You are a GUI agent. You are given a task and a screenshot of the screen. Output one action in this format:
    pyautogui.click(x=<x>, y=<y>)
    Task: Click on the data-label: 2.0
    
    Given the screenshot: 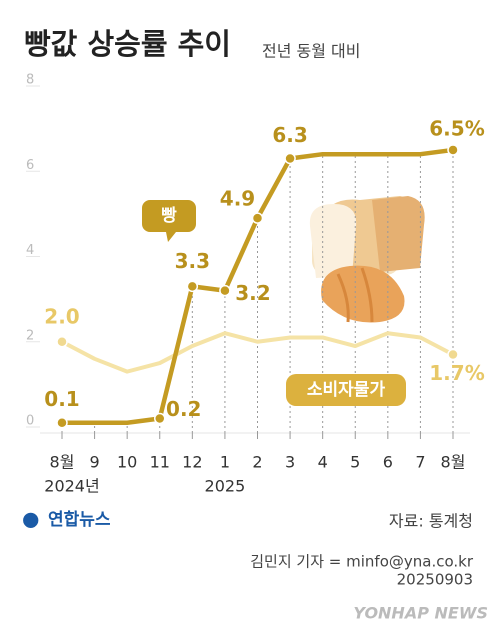 What is the action you would take?
    pyautogui.click(x=61, y=316)
    